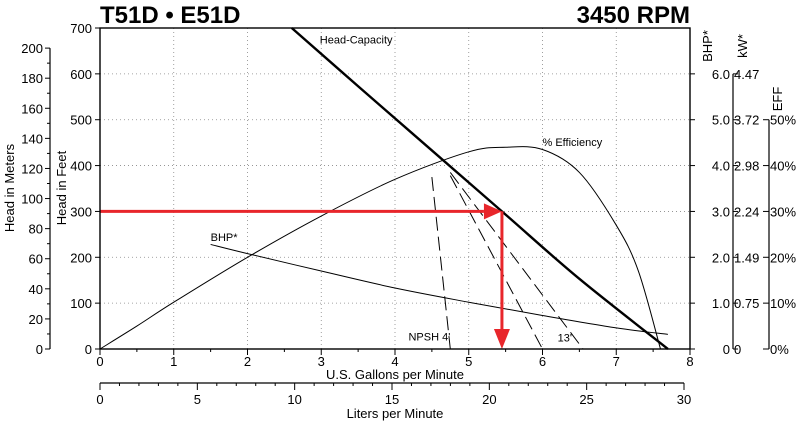  What do you see at coordinates (394, 361) in the screenshot?
I see `x-tick-label: 4` at bounding box center [394, 361].